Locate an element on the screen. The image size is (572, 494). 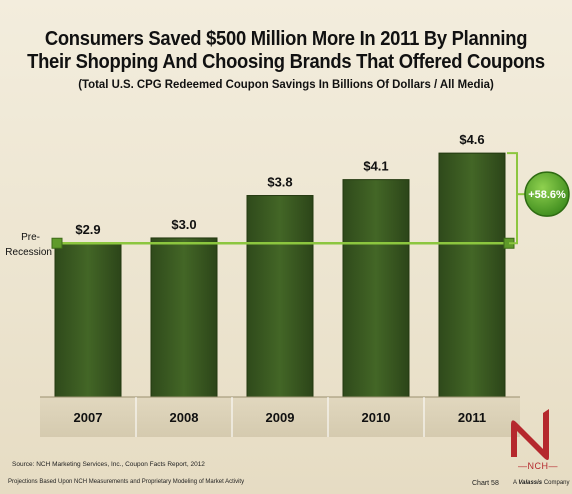
x-tick-2010: 2010 is located at coordinates (376, 417).